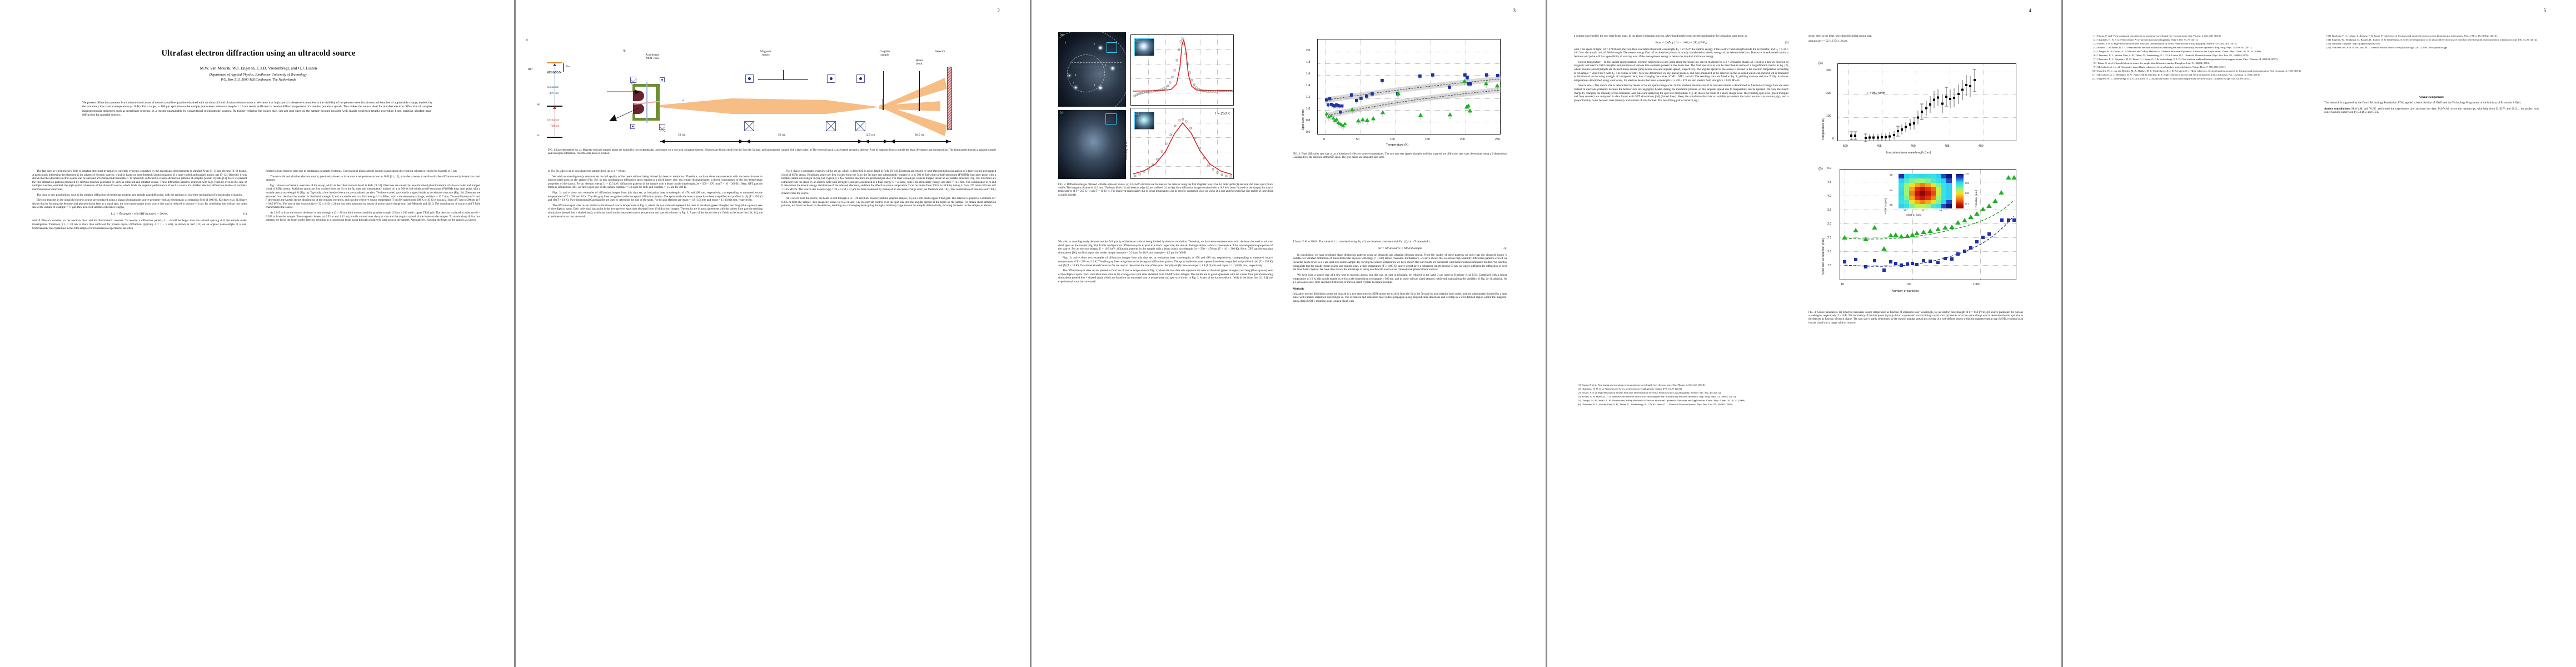 The height and width of the screenshot is (667, 2576). Describe the element at coordinates (1182, 143) in the screenshot. I see `figure-2-panel-d-plot: (d) T = 250 K` at that location.